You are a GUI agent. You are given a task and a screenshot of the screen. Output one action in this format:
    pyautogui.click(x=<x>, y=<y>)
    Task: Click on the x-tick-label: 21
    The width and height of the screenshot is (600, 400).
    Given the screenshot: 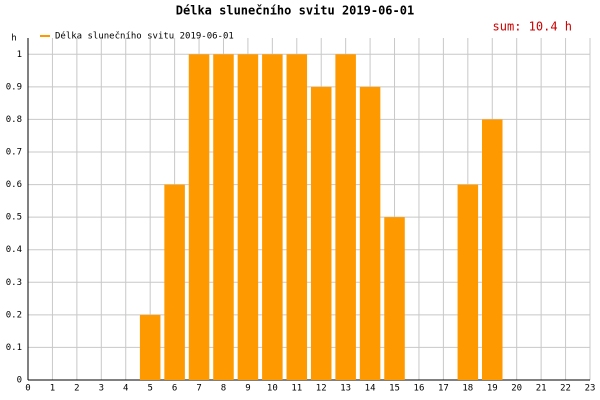 What is the action you would take?
    pyautogui.click(x=541, y=389)
    